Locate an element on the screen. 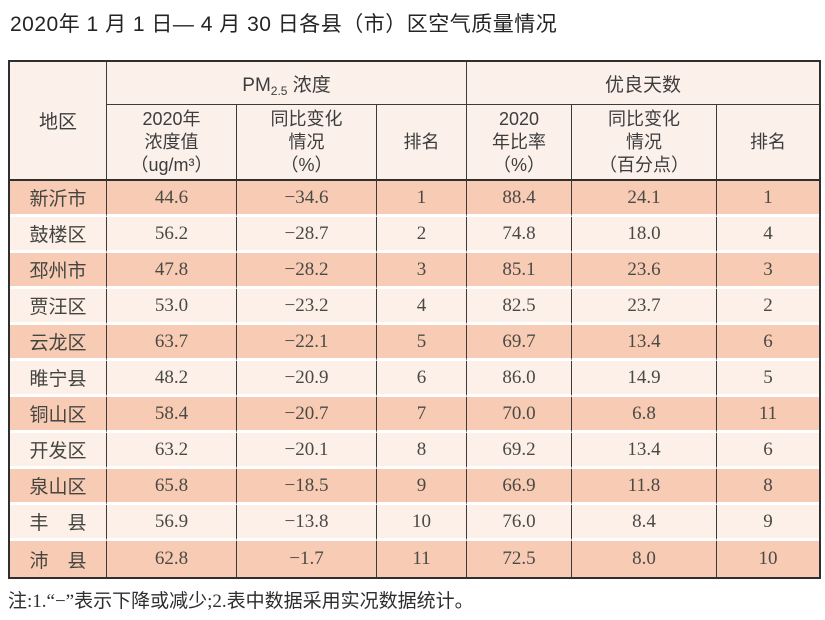 The image size is (825, 620). column-header-good-rank: 排名 is located at coordinates (768, 143).